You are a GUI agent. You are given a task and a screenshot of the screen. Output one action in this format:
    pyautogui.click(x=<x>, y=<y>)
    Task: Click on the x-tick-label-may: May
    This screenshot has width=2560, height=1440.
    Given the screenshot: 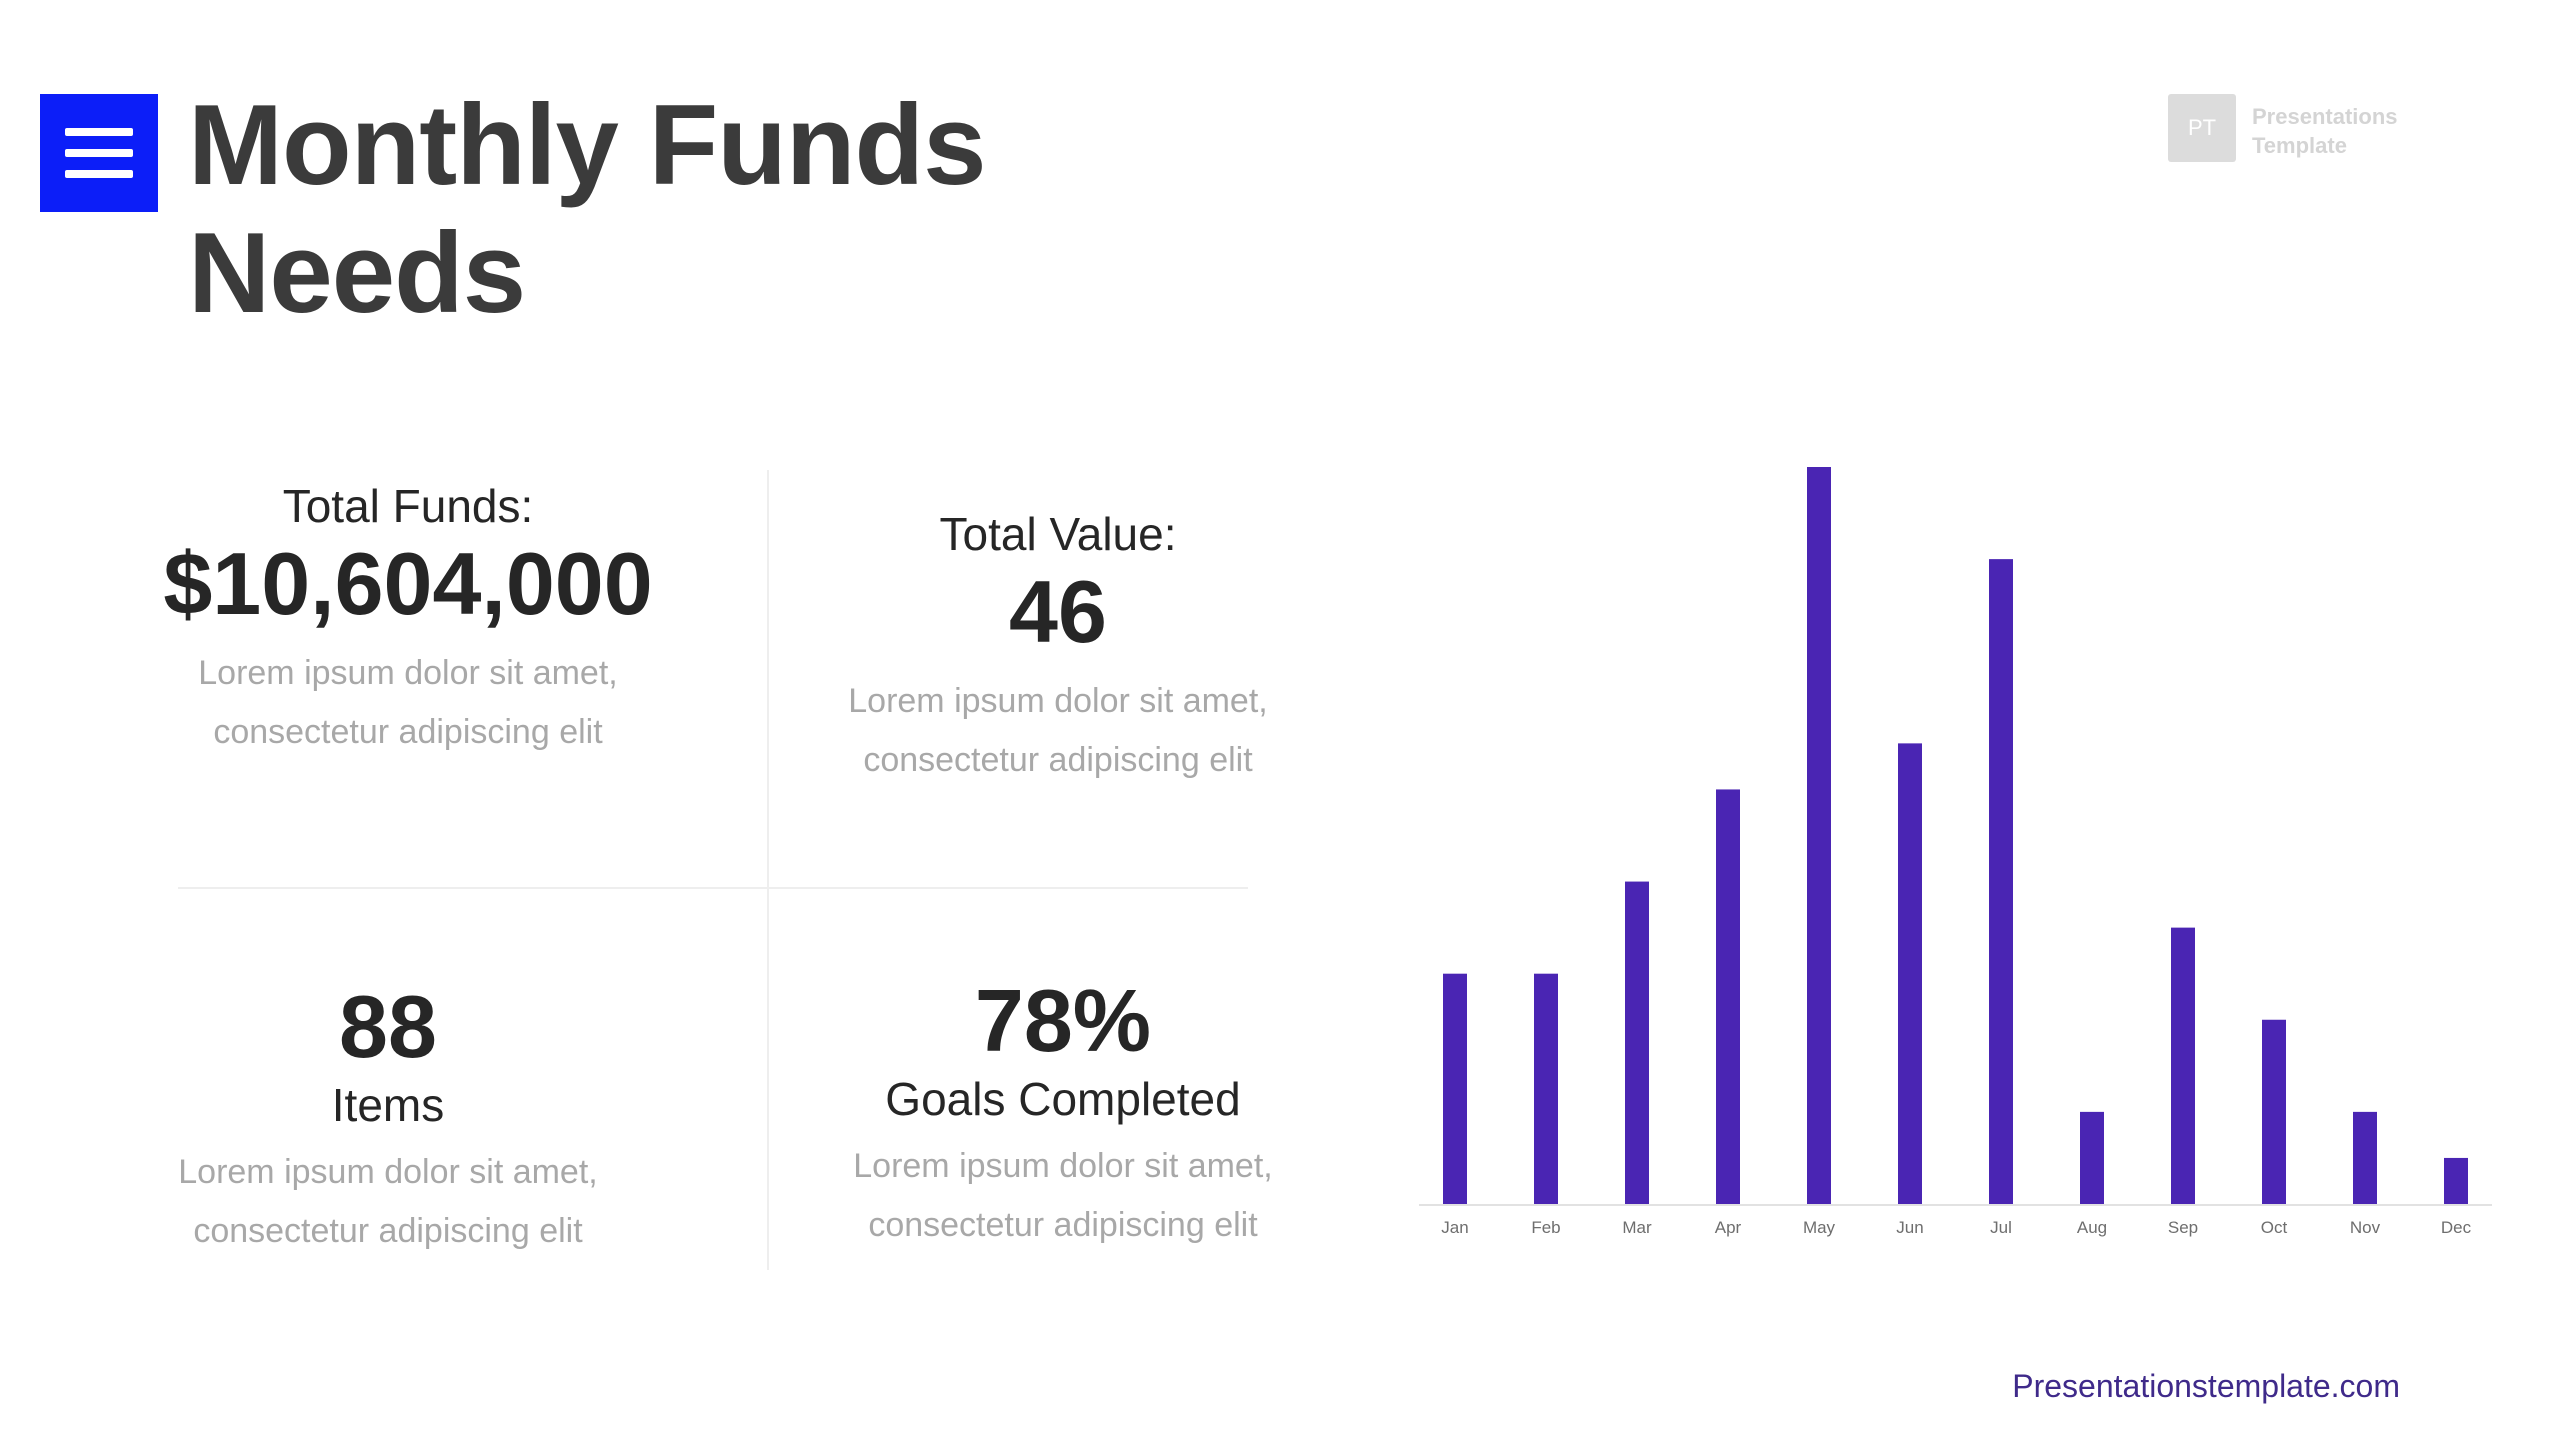 What is the action you would take?
    pyautogui.click(x=1819, y=1227)
    